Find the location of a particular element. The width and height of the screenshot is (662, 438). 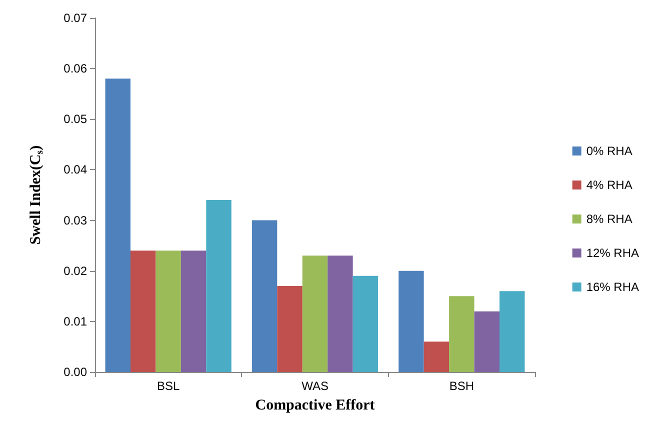

y-tick-label: 0.04 is located at coordinates (76, 169).